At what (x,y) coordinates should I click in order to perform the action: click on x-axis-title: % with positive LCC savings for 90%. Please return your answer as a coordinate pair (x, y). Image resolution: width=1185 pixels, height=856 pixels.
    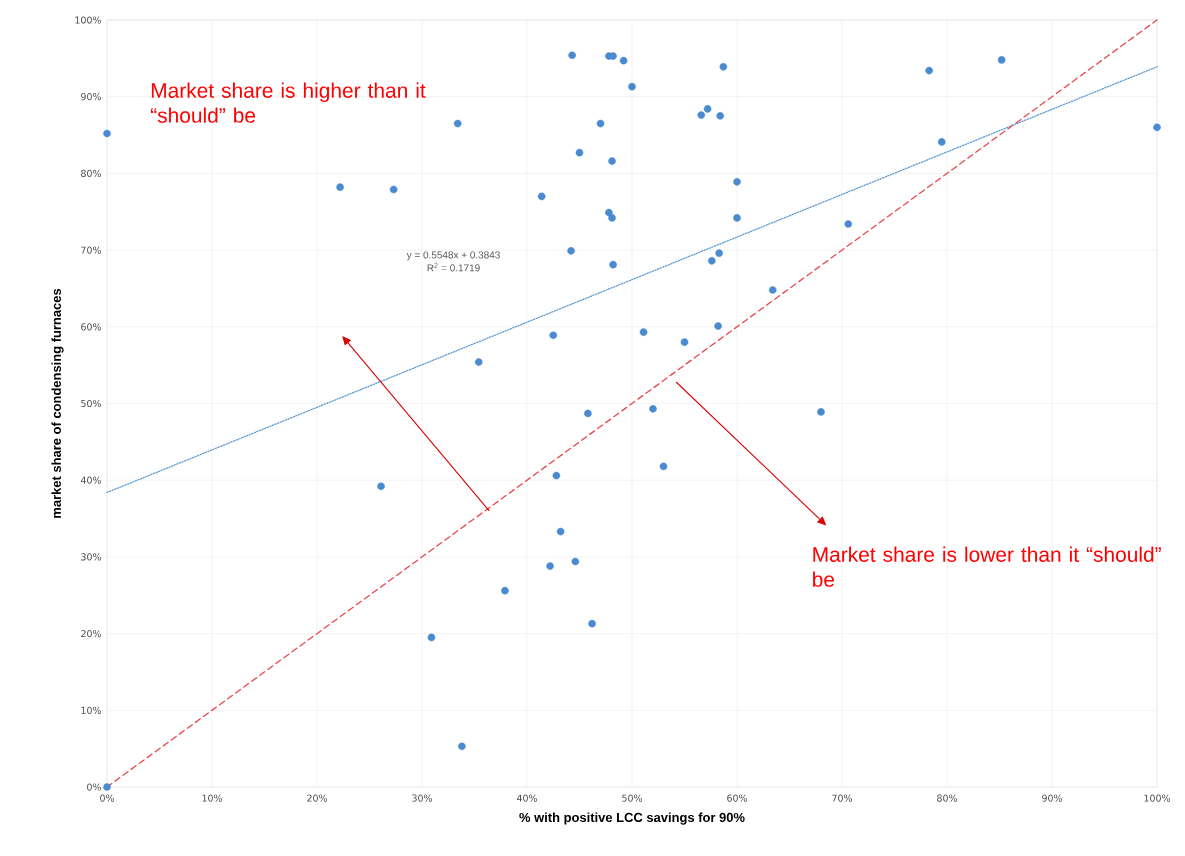
    Looking at the image, I should click on (632, 818).